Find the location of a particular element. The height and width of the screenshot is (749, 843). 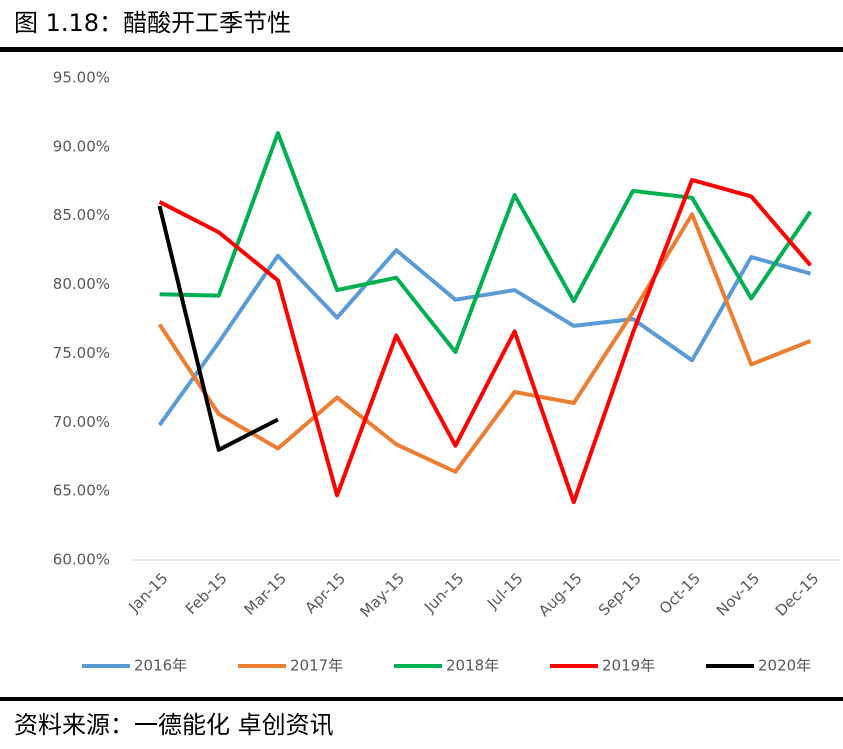

x-tick-label: Oct-15 is located at coordinates (680, 593).